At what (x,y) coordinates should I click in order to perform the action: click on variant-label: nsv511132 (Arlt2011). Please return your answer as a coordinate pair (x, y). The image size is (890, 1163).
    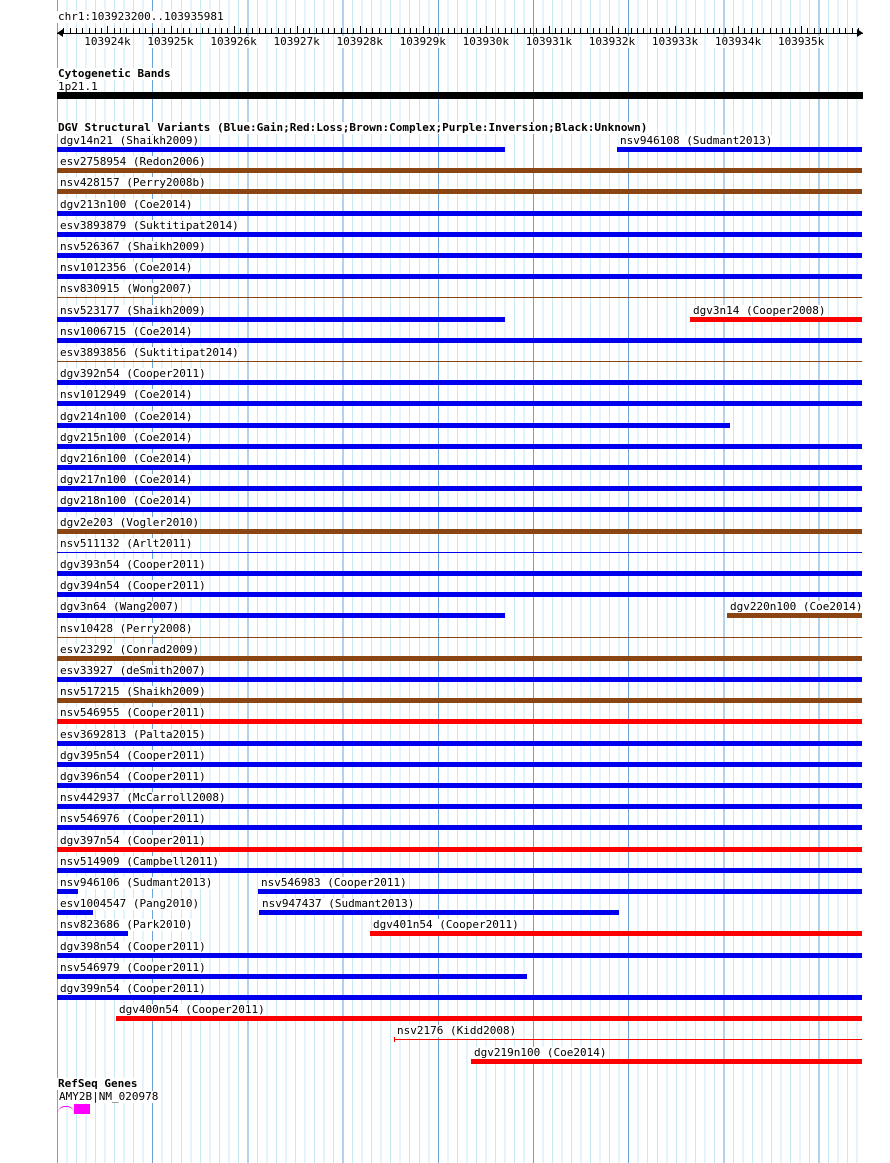
    Looking at the image, I should click on (126, 543).